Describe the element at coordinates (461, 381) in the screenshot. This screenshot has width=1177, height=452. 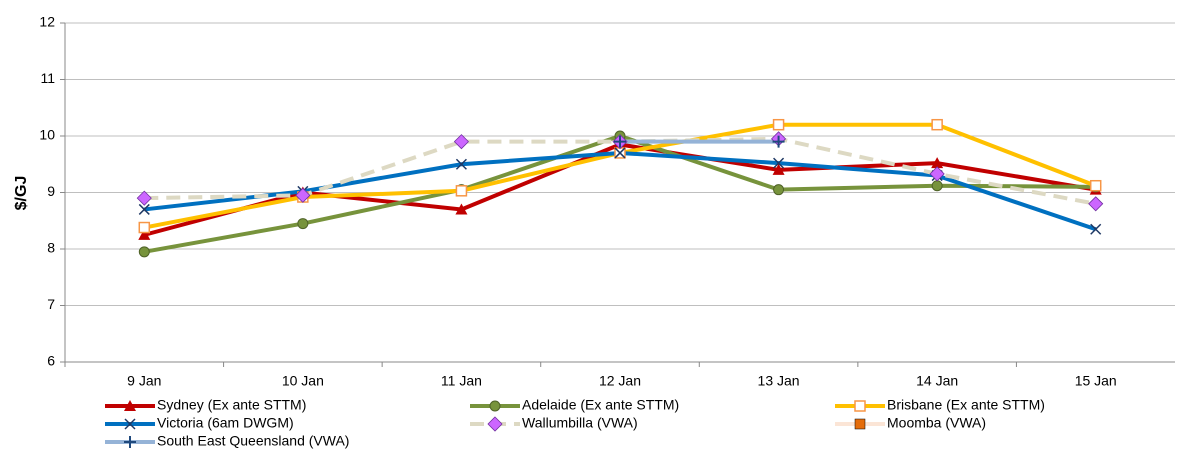
I see `x-tick-label: 11 Jan` at that location.